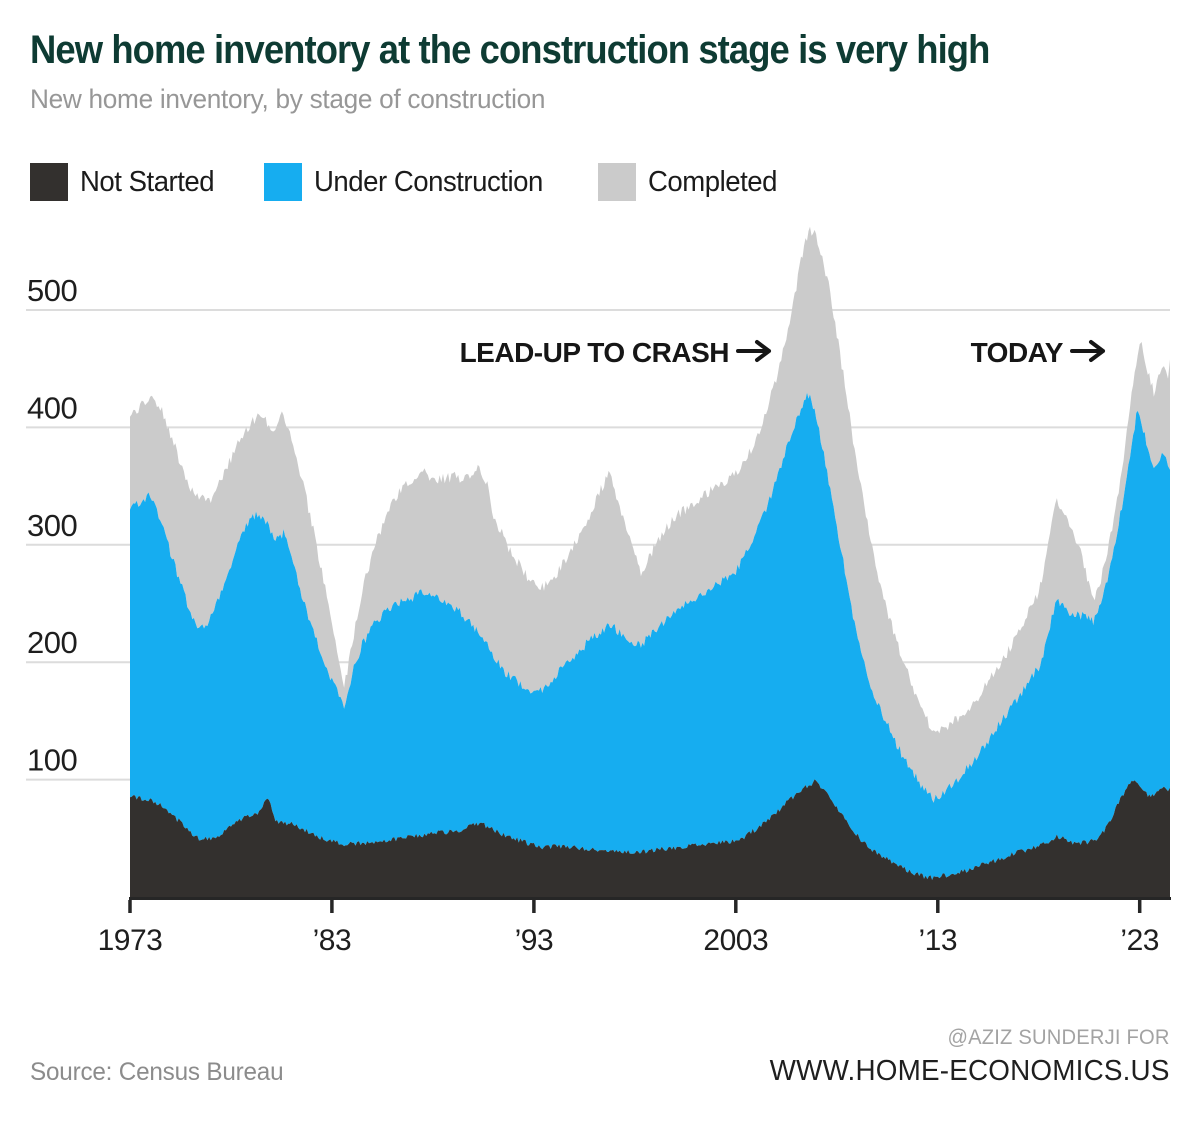  I want to click on annotation-today: TODAY, so click(1038, 352).